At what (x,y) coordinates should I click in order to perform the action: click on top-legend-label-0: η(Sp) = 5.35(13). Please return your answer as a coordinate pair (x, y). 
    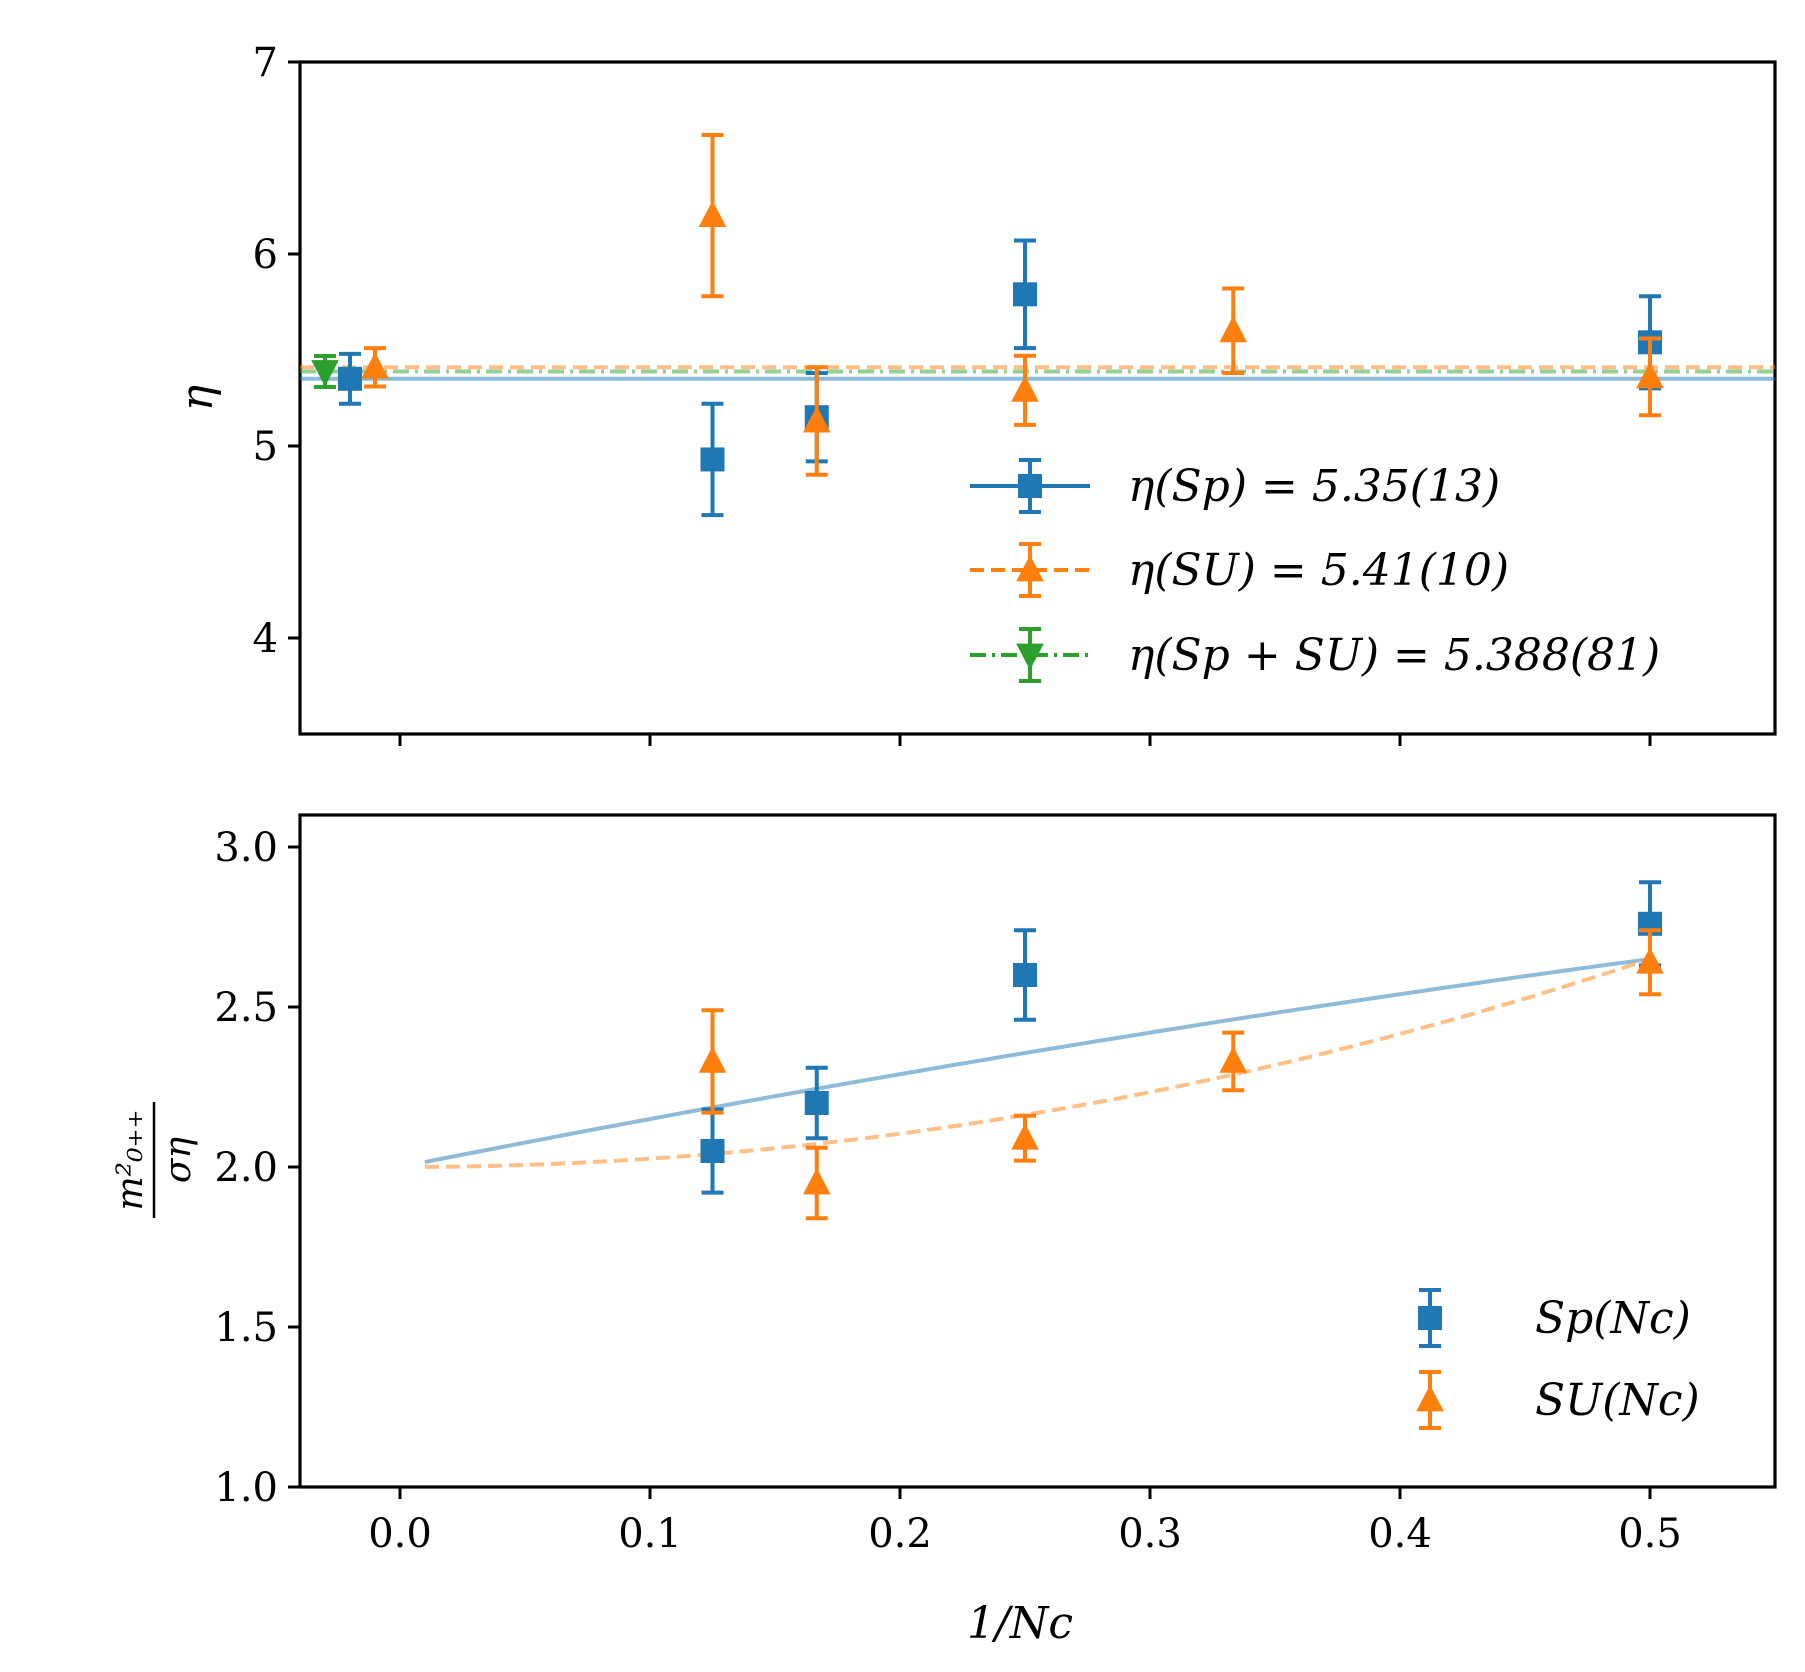
    Looking at the image, I should click on (1314, 486).